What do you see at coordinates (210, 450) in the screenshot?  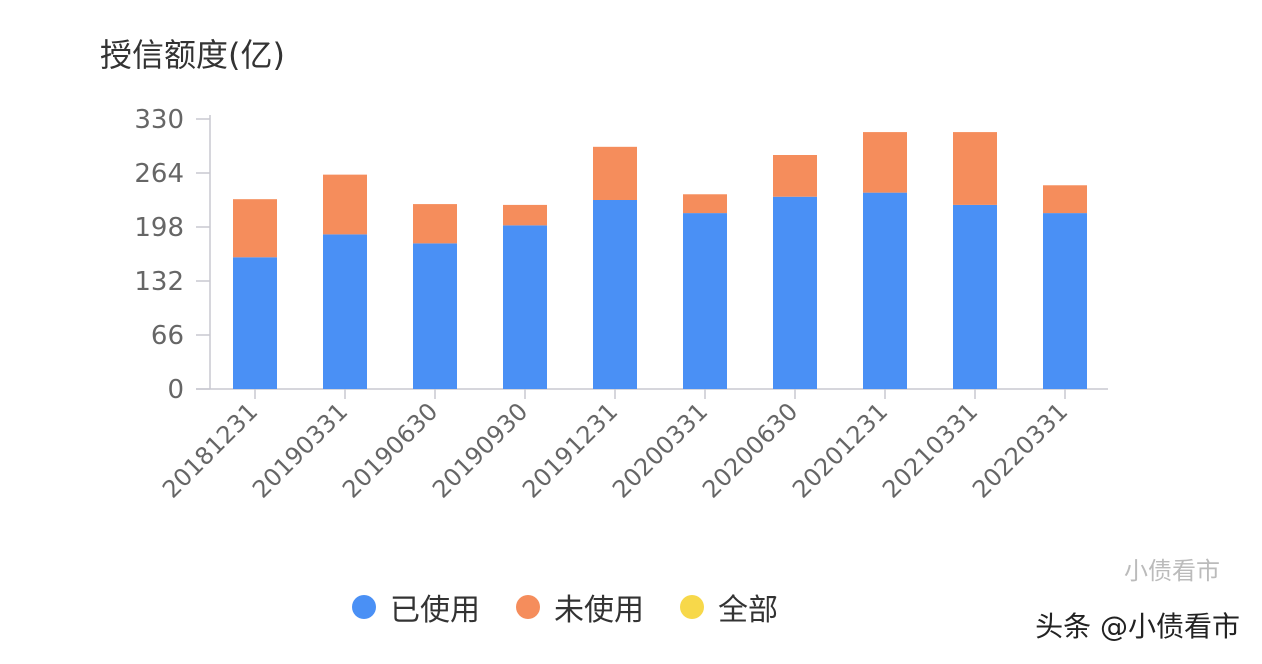 I see `x-tick-label: 20181231` at bounding box center [210, 450].